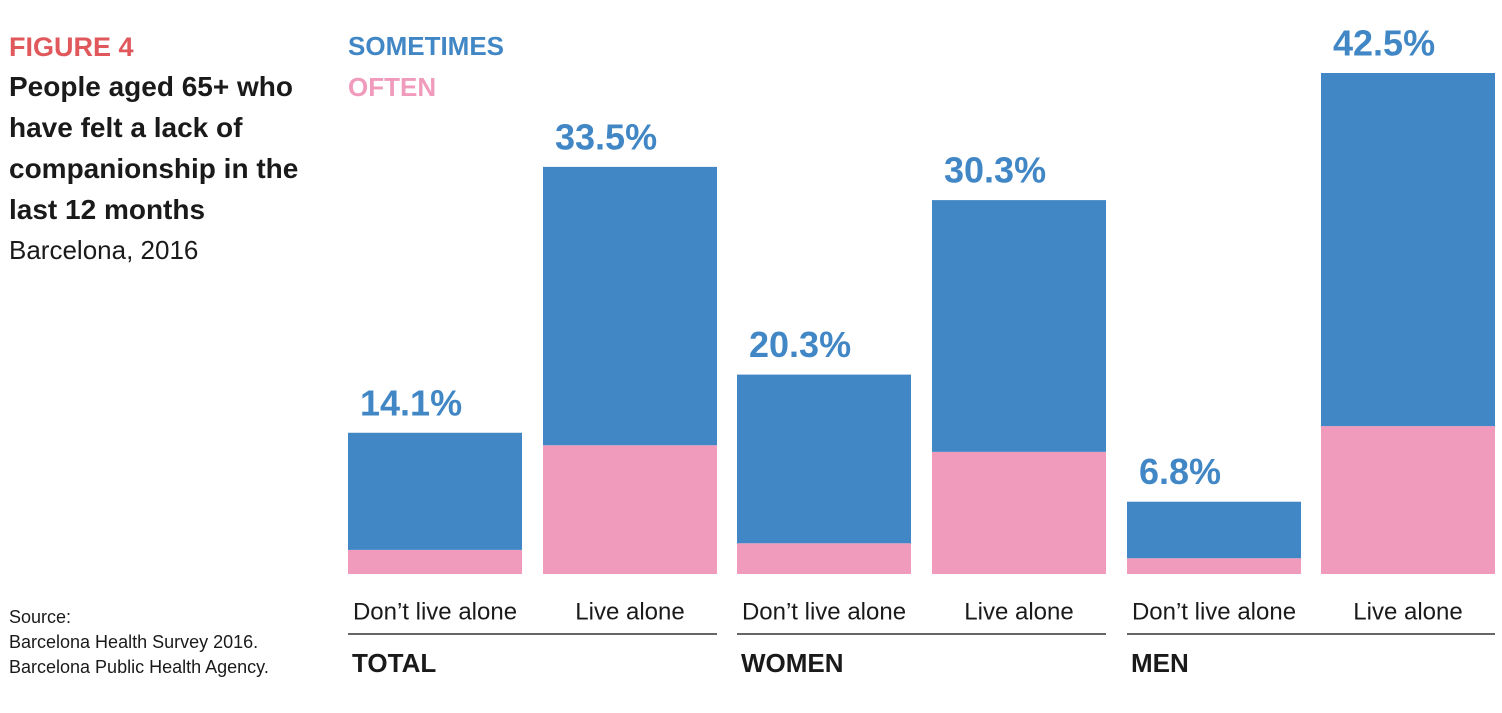  I want to click on chart-subtitle: Barcelona, 2016, so click(104, 250).